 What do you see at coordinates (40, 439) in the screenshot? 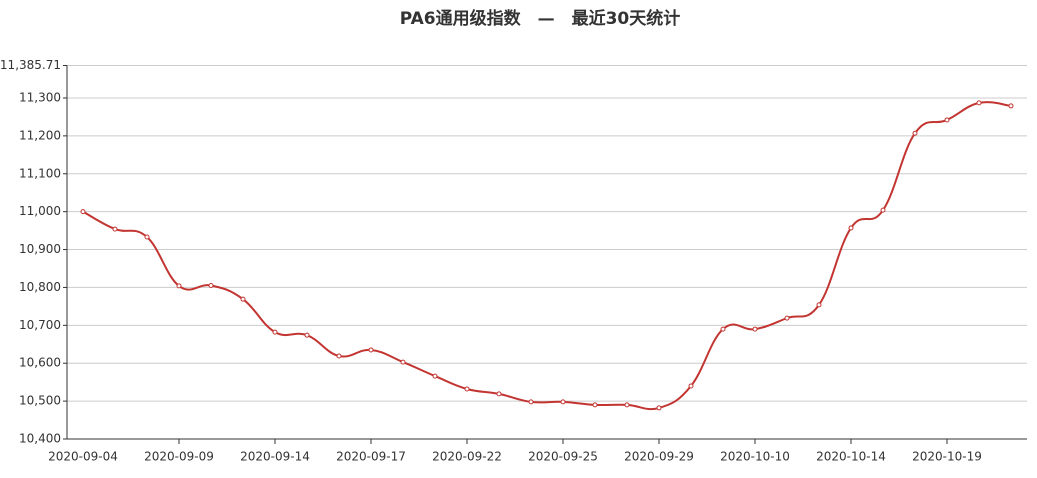
I see `y-tick-label: 10,400` at bounding box center [40, 439].